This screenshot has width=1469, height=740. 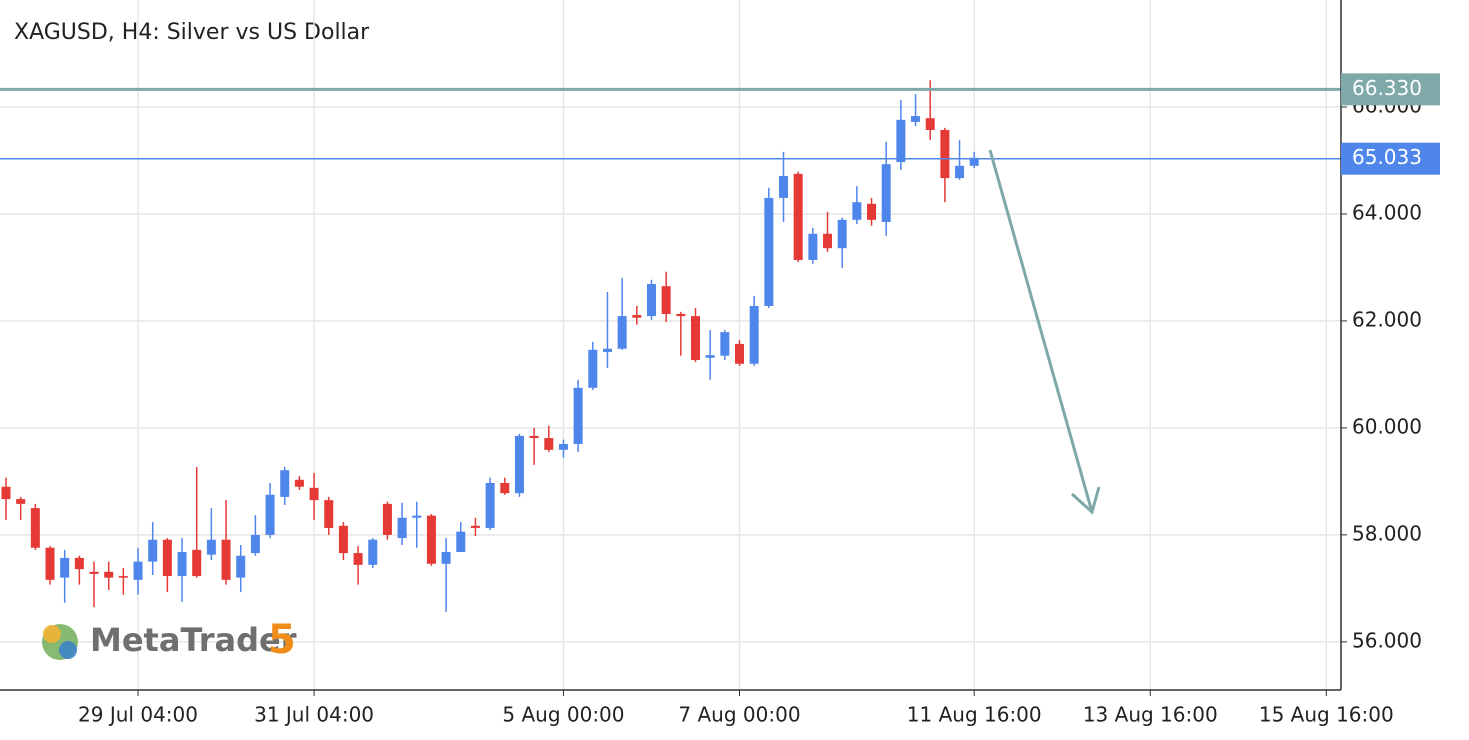 I want to click on chart-title: XAGUSD, H4: Silver vs US Dollar, so click(x=192, y=32).